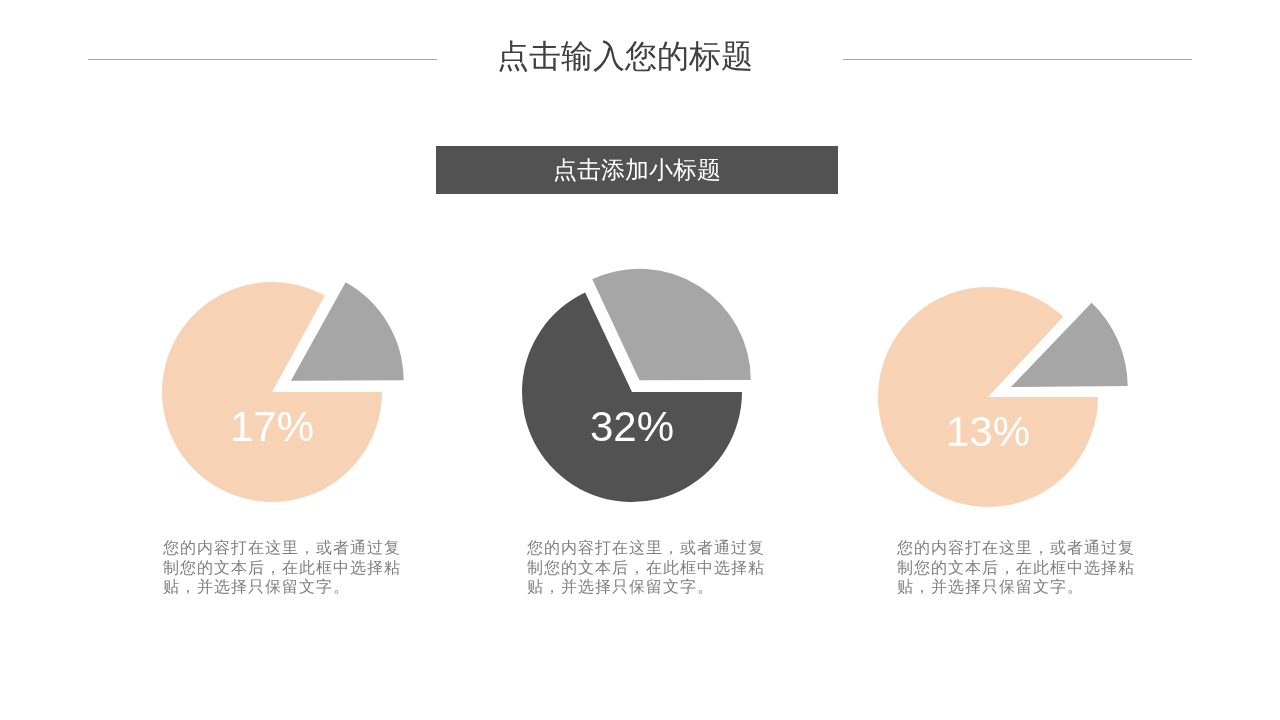 The height and width of the screenshot is (720, 1280). What do you see at coordinates (272, 426) in the screenshot?
I see `text: 17%` at bounding box center [272, 426].